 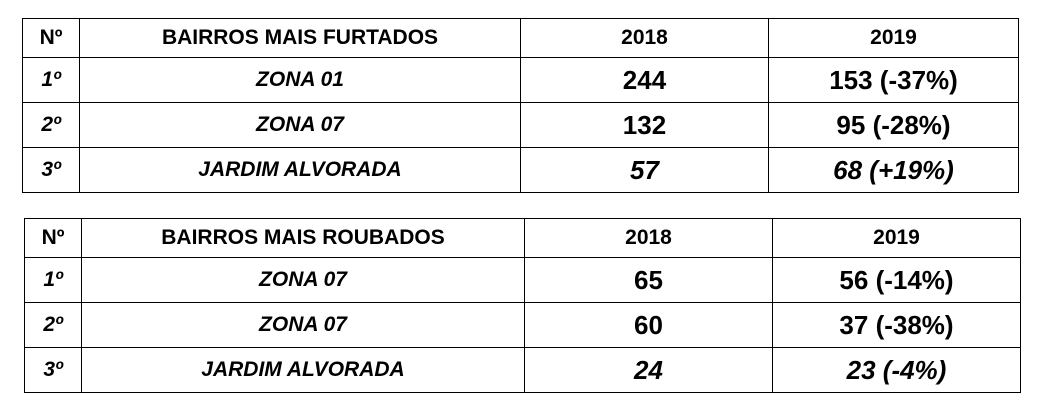 I want to click on value-cell: 244, so click(x=644, y=80).